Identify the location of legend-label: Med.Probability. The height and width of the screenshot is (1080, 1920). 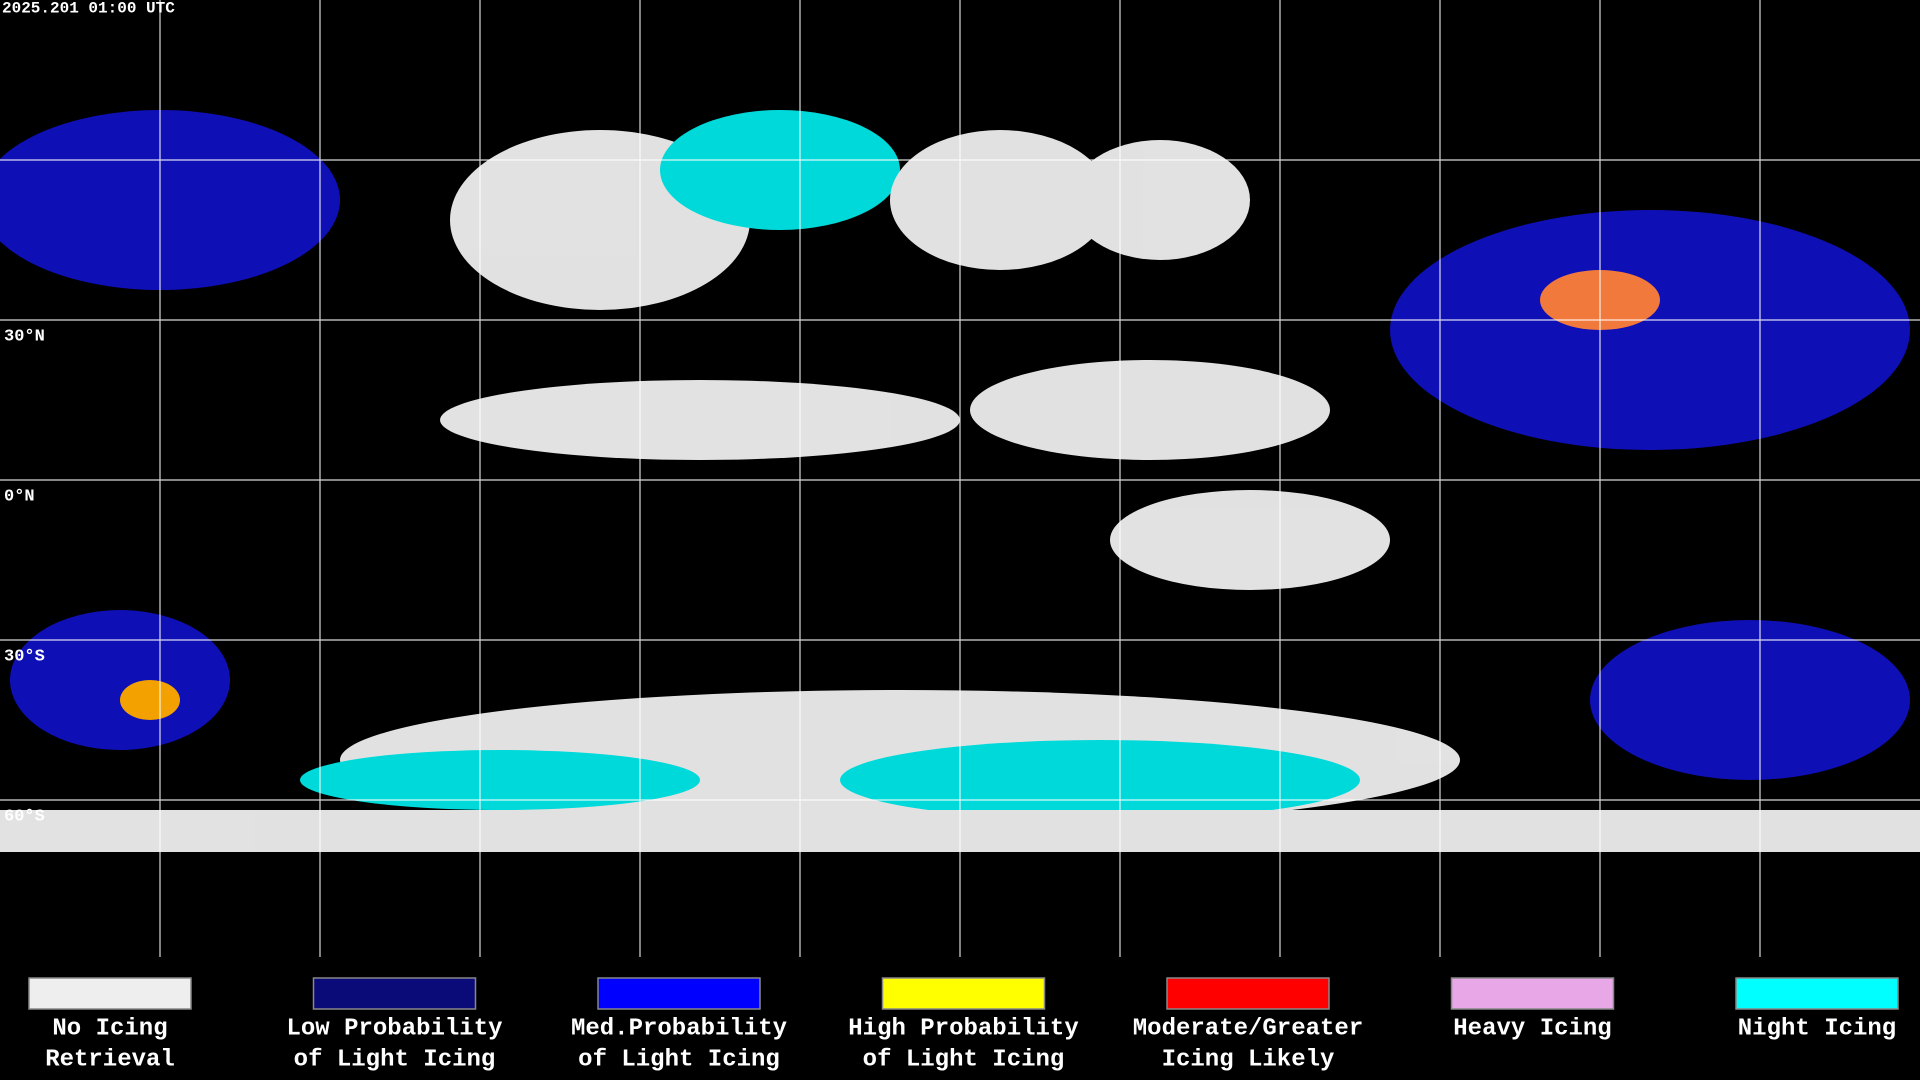
(679, 1028).